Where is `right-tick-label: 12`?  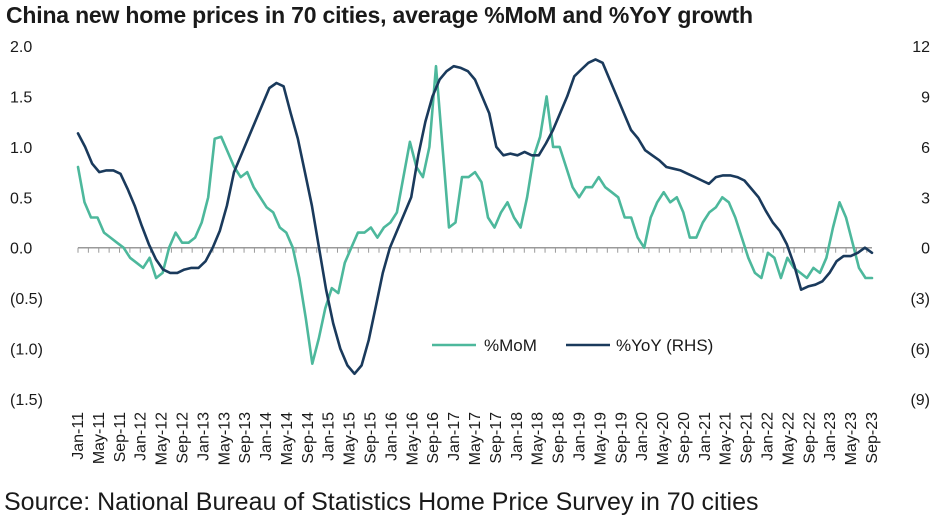
right-tick-label: 12 is located at coordinates (921, 47).